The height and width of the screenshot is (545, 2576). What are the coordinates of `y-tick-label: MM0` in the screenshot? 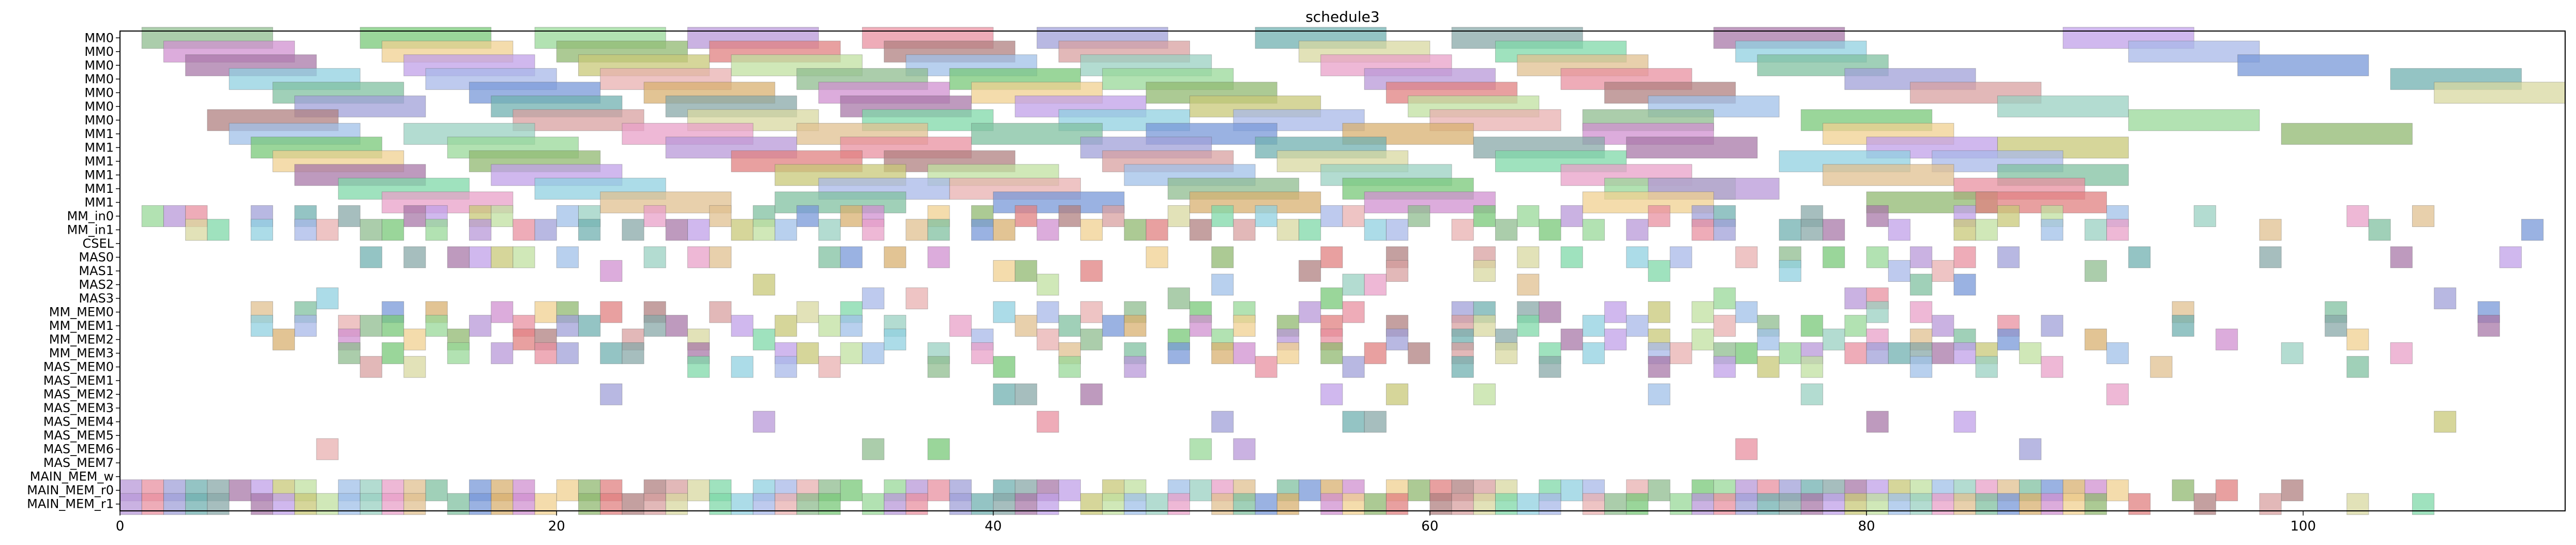 It's located at (99, 79).